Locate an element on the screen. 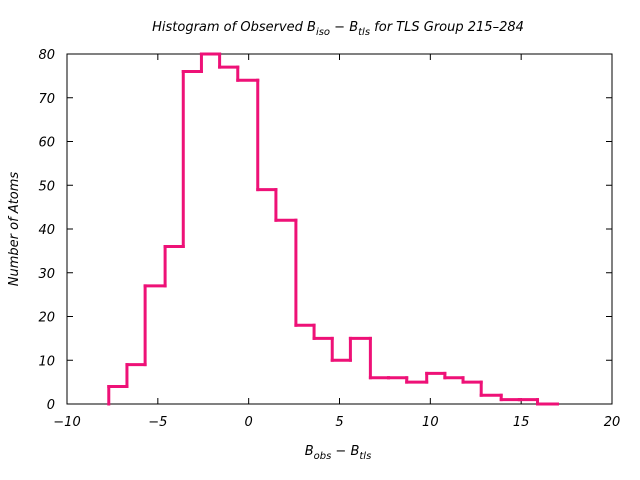  y-tick-label: 30 is located at coordinates (46, 274).